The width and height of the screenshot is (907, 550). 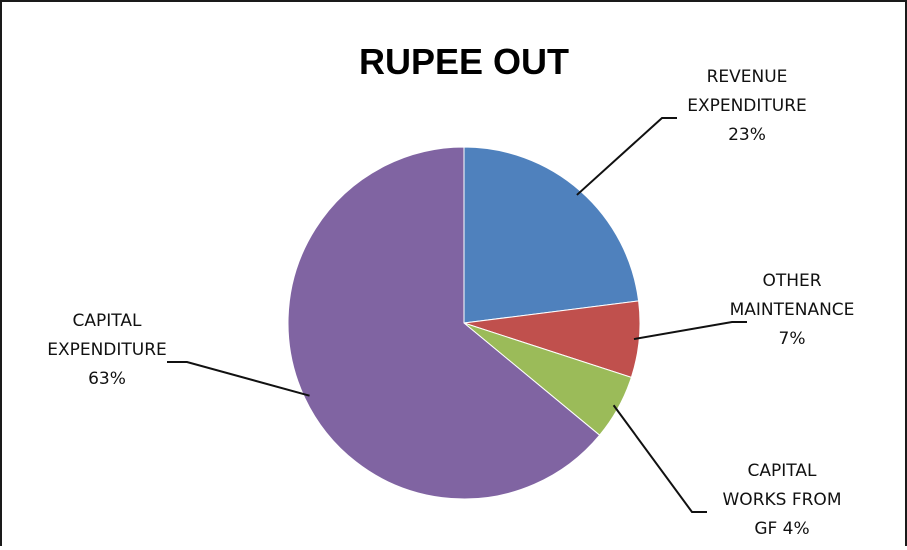 What do you see at coordinates (791, 281) in the screenshot?
I see `slice-label-line: OTHER` at bounding box center [791, 281].